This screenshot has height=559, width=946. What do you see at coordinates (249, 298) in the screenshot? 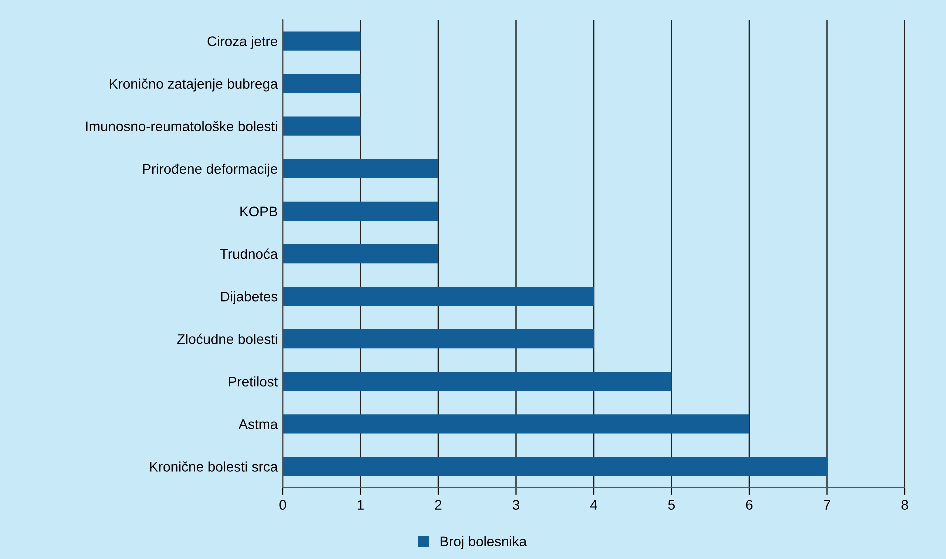
I see `y-tick-label: Dijabetes` at bounding box center [249, 298].